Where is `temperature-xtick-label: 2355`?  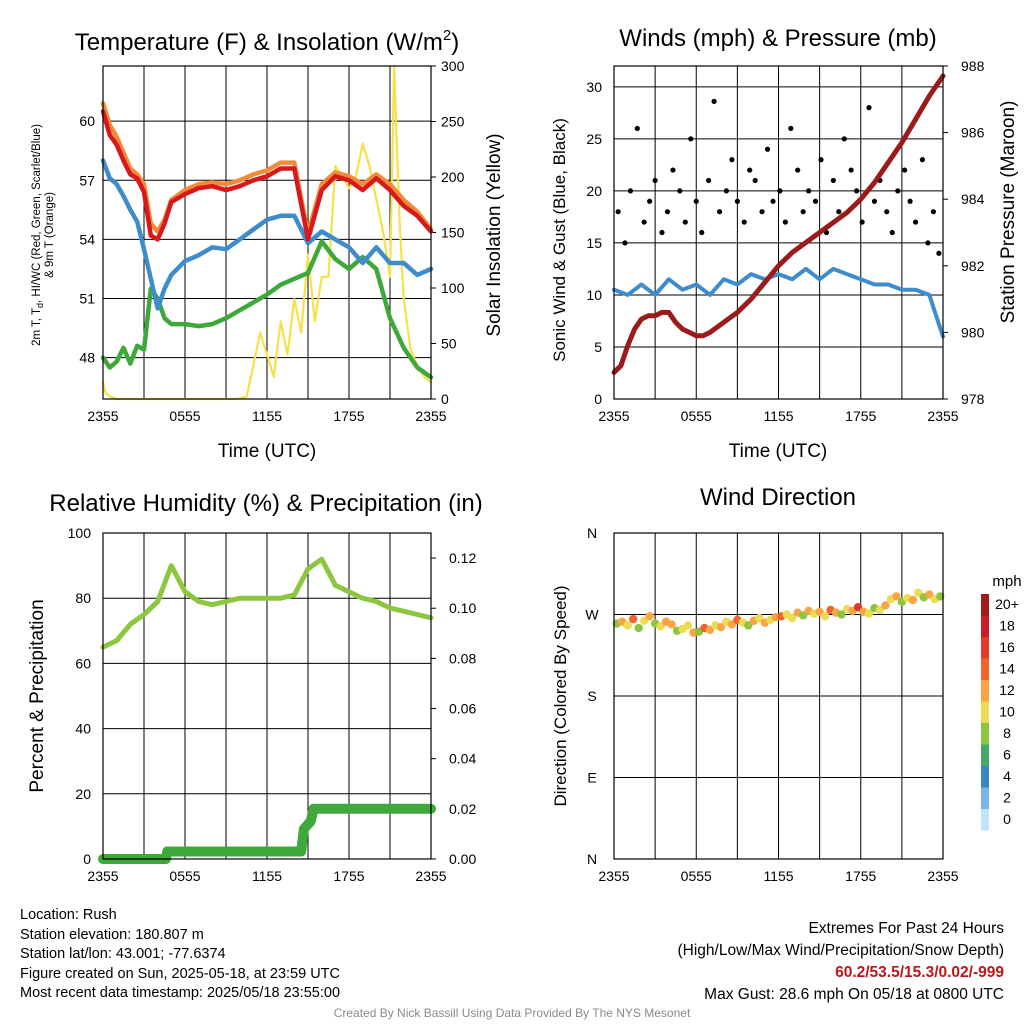 temperature-xtick-label: 2355 is located at coordinates (430, 416).